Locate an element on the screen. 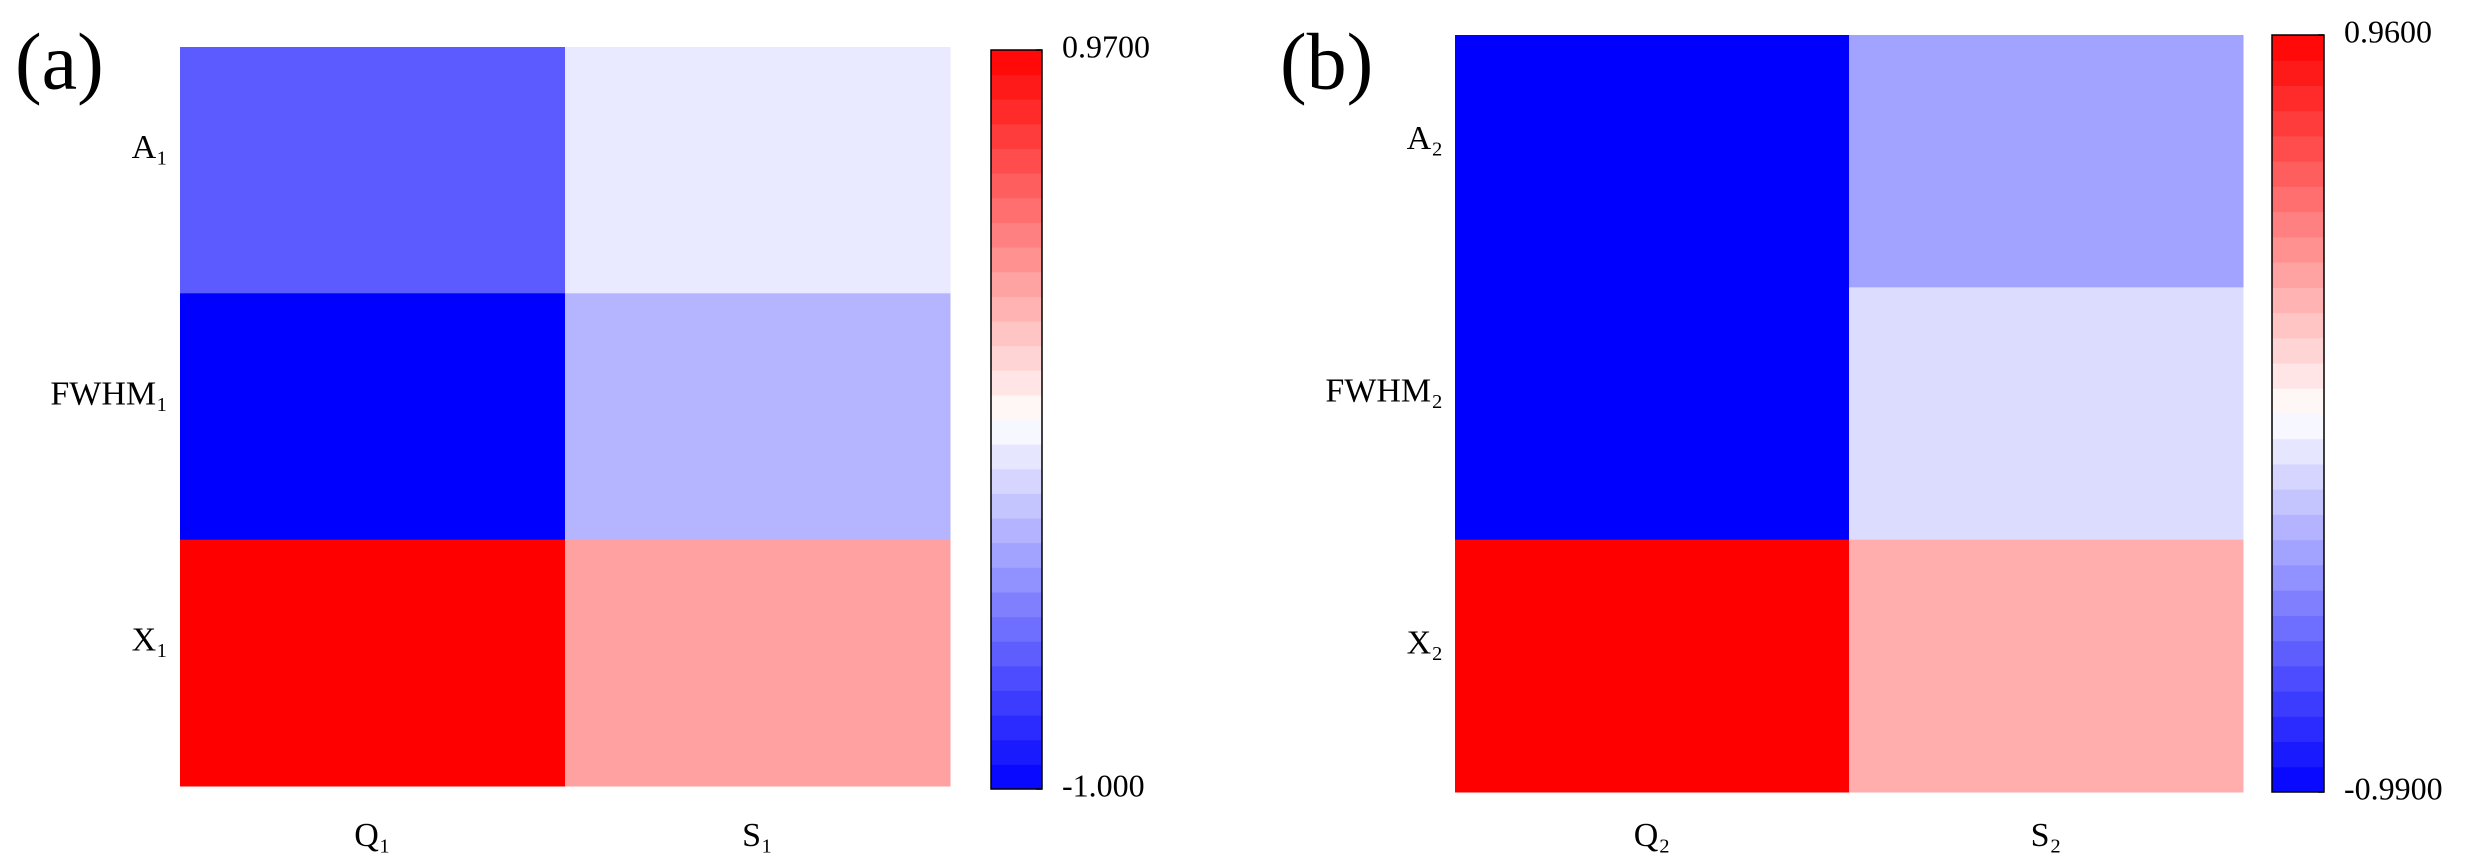 The height and width of the screenshot is (867, 2475). colorbar-tick-label: 0.9700 is located at coordinates (1106, 46).